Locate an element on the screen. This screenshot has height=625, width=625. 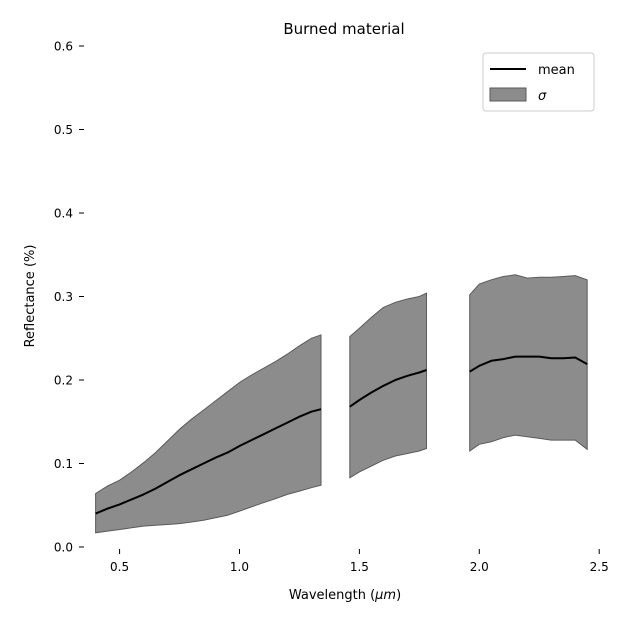
x-axis-label: Wavelength (μm) is located at coordinates (345, 595).